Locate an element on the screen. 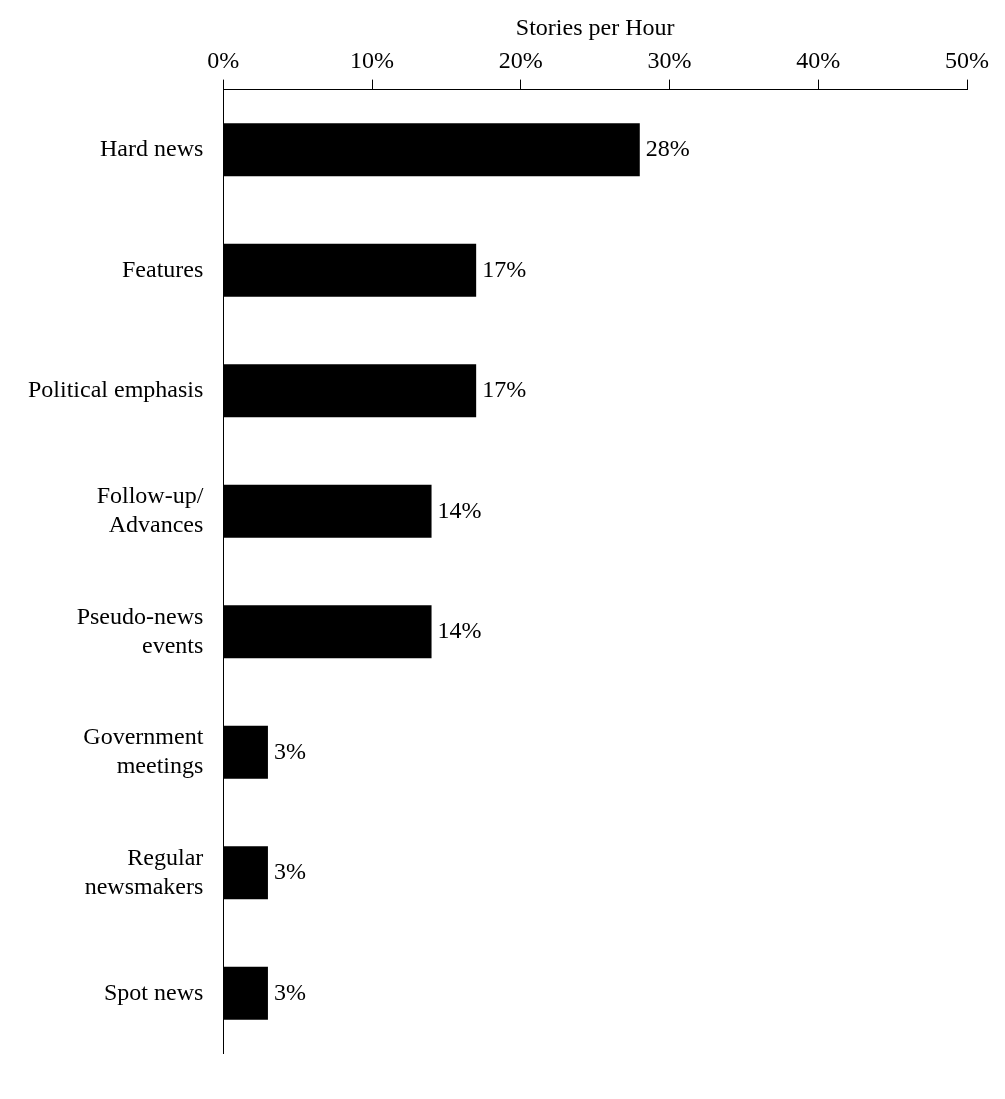 The width and height of the screenshot is (1005, 1099). x-axis-title: Stories per Hour is located at coordinates (595, 26).